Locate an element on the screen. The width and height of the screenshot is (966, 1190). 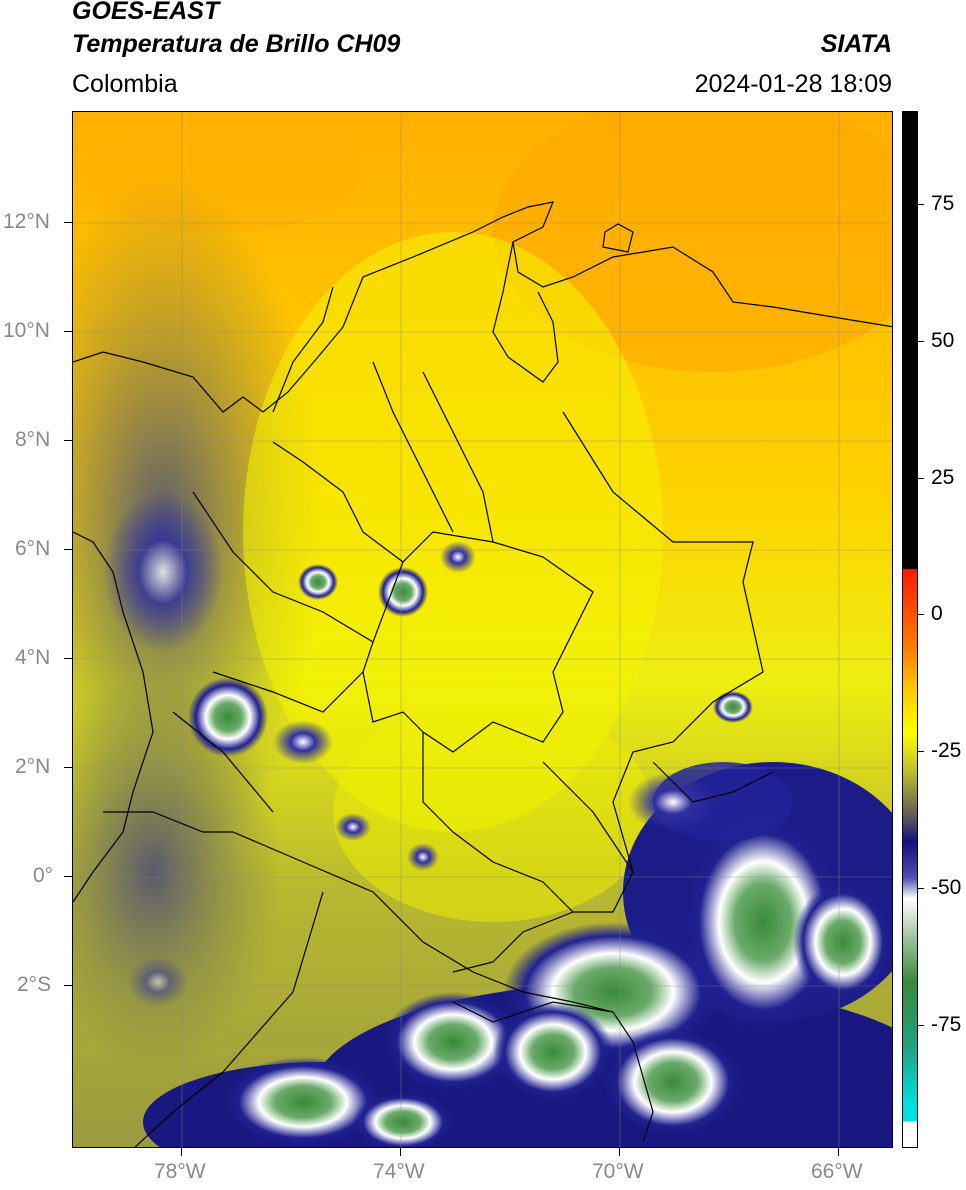
colorbar is located at coordinates (910, 629).